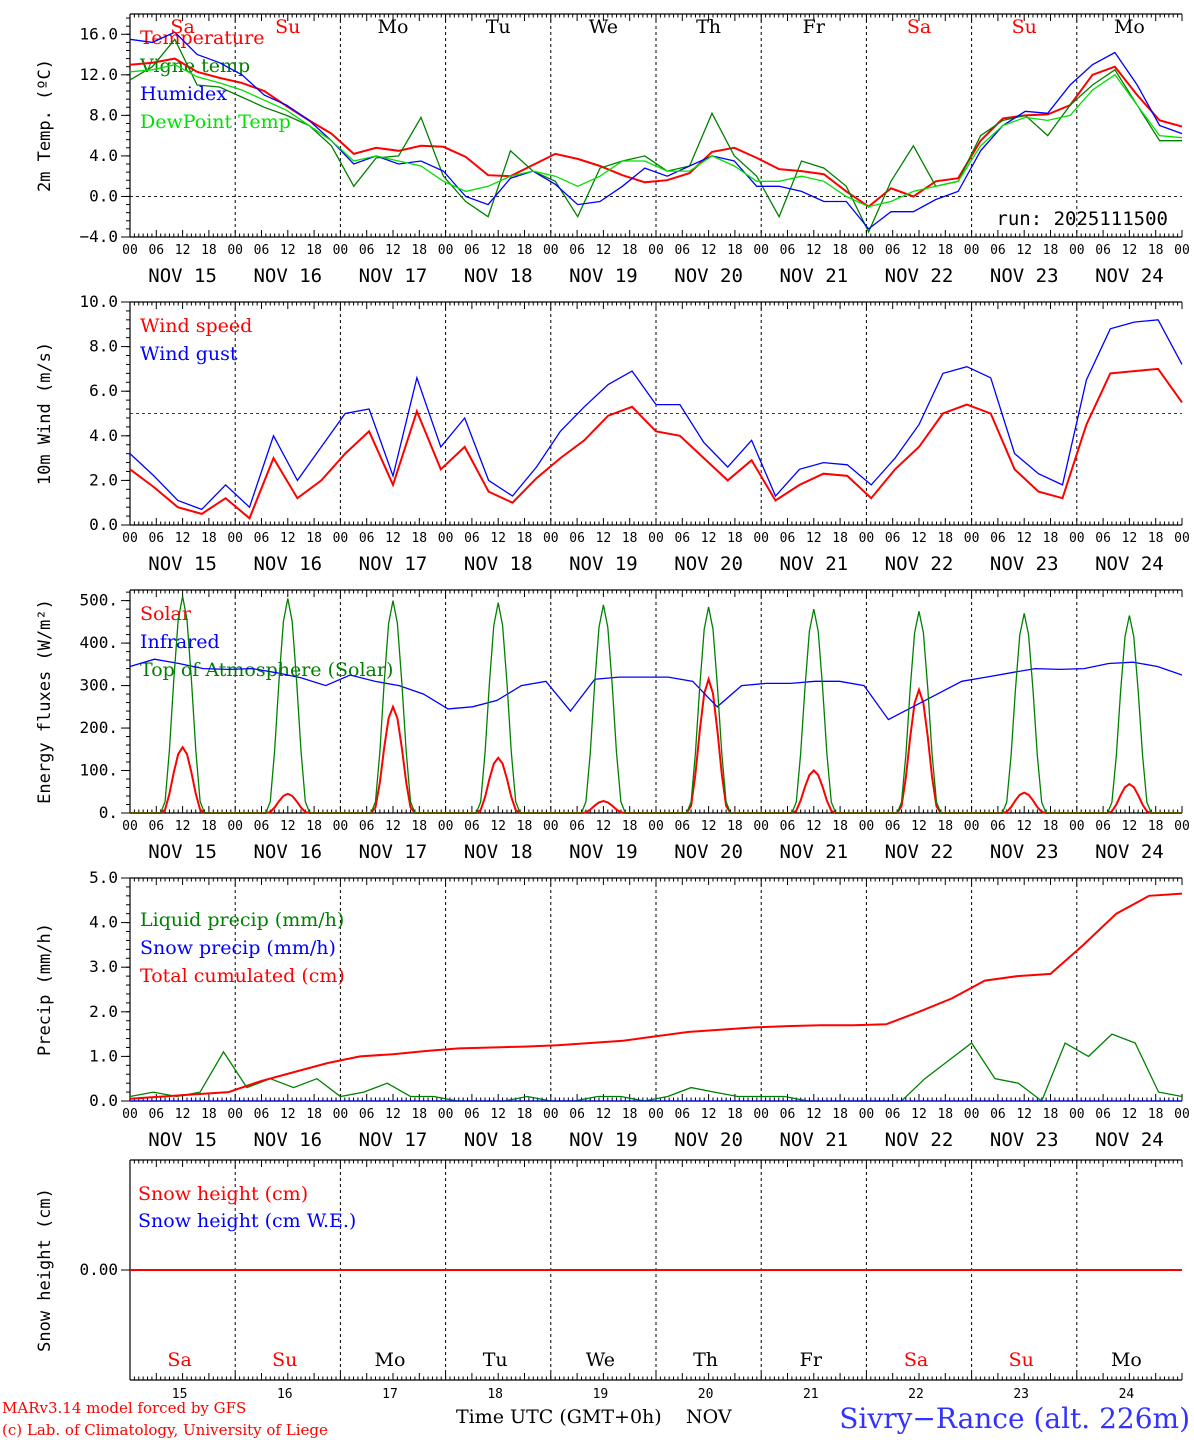 The height and width of the screenshot is (1440, 1194). I want to click on legend: Wind speed Wind gust, so click(196, 340).